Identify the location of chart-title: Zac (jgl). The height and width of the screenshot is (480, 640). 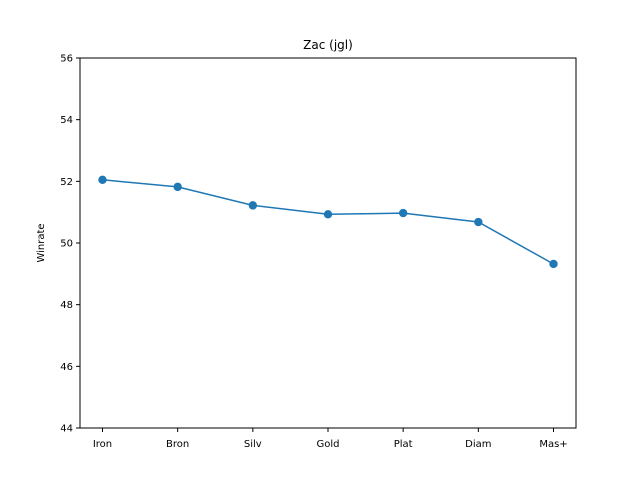
(328, 45).